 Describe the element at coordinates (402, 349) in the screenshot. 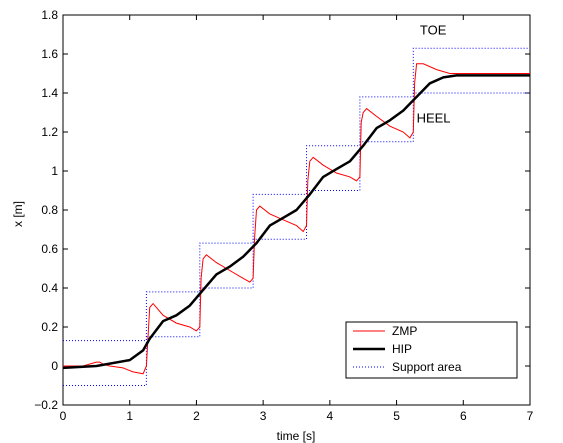

I see `legend-label-hip: HIP` at that location.